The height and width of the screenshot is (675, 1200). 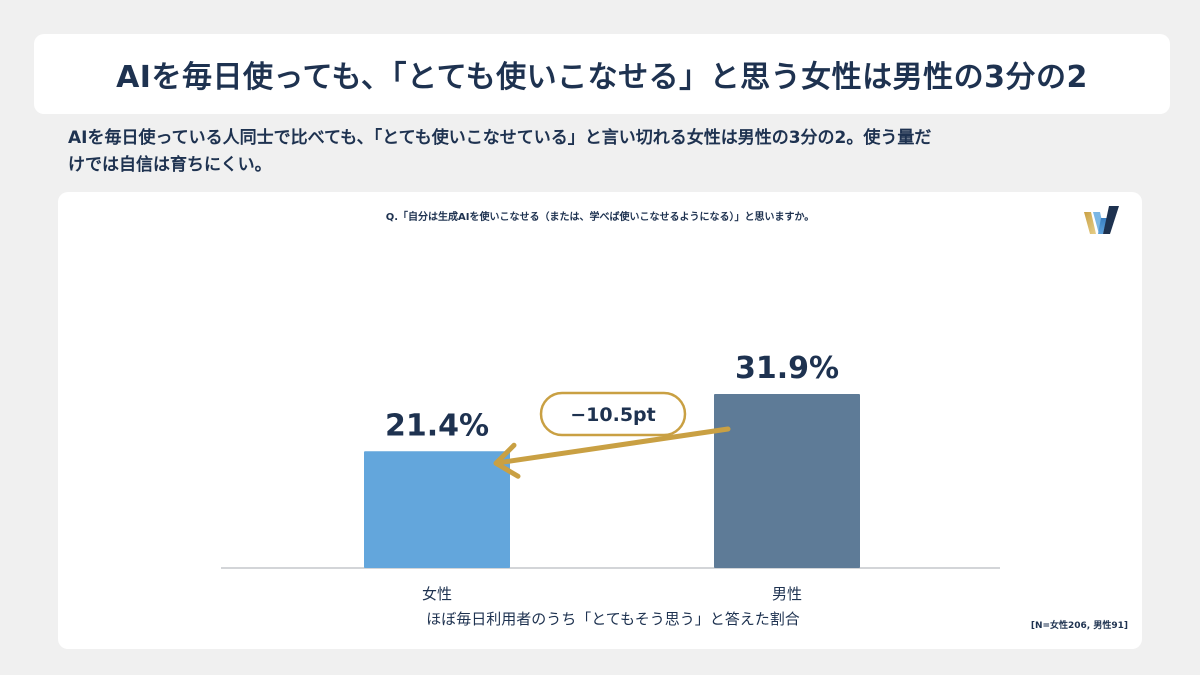 What do you see at coordinates (613, 619) in the screenshot?
I see `x-axis-label: ほぼ毎日利用者のうち「とてもそう思う」と答えた割合` at bounding box center [613, 619].